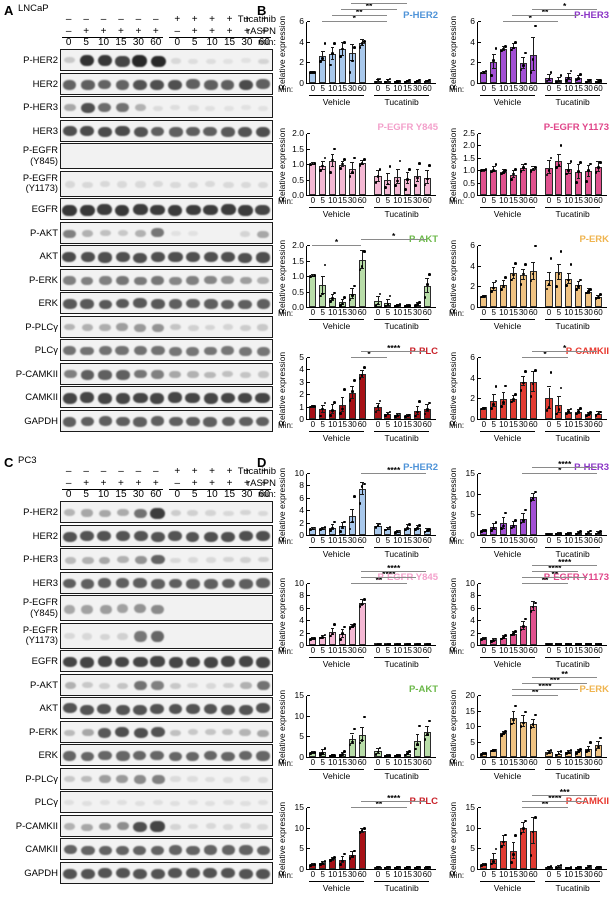 Image resolution: width=611 pixels, height=900 pixels. What do you see at coordinates (523, 200) in the screenshot?
I see `x-tick-label: 30` at bounding box center [523, 200].